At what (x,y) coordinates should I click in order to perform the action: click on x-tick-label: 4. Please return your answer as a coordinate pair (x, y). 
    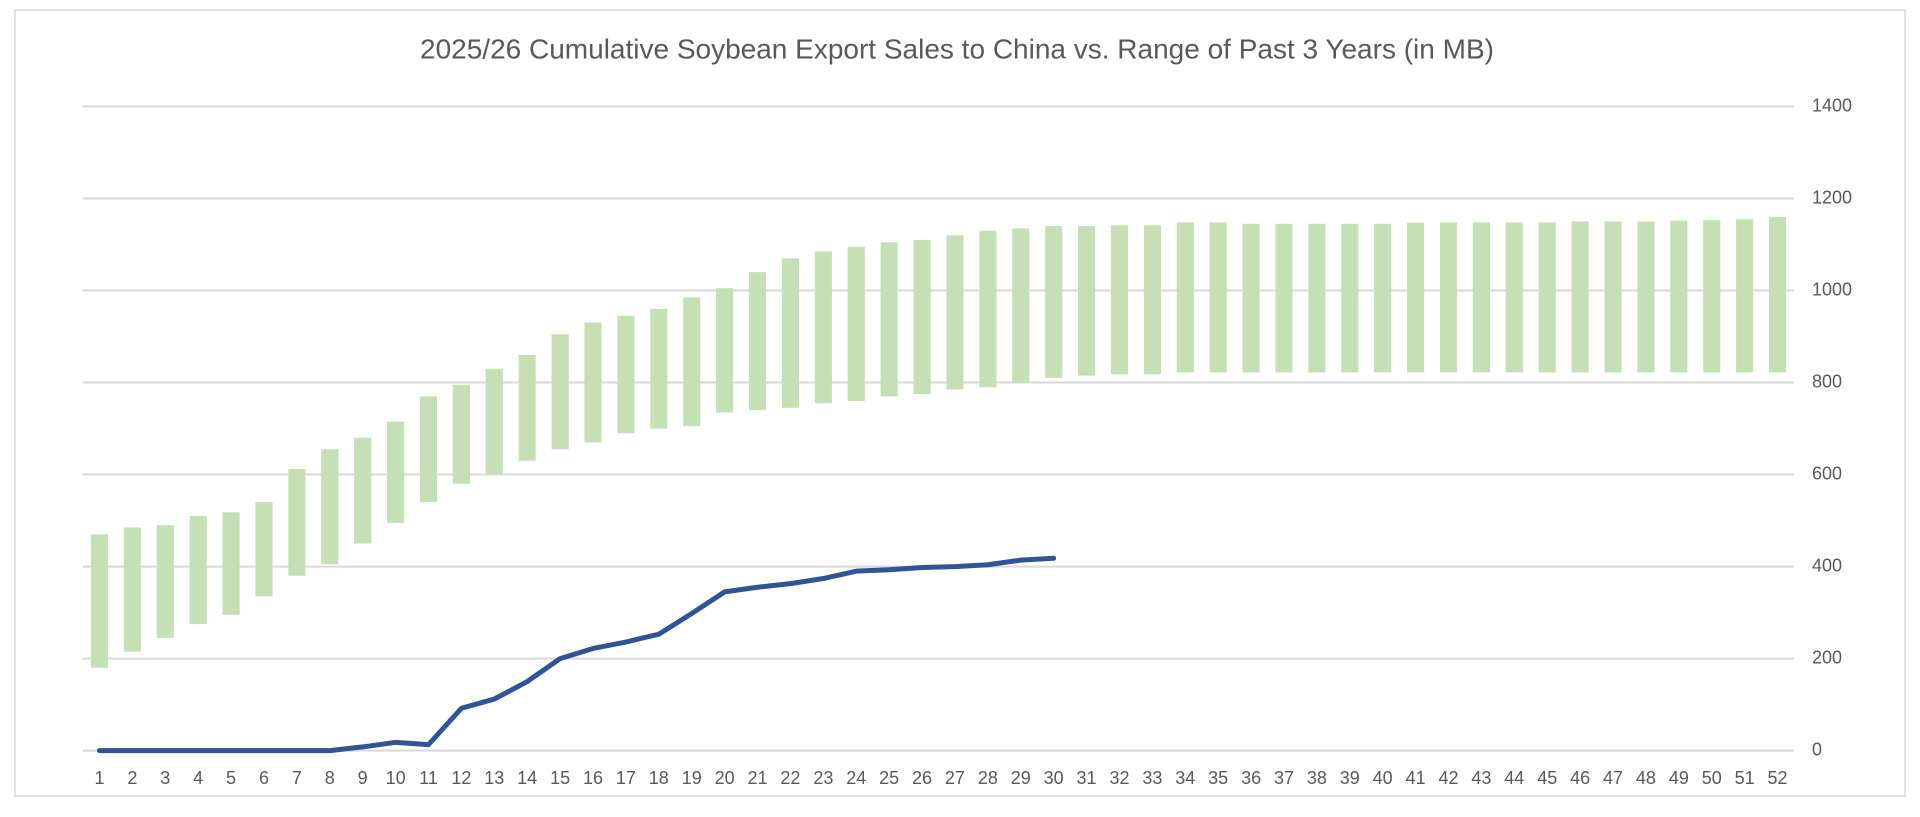
    Looking at the image, I should click on (198, 778).